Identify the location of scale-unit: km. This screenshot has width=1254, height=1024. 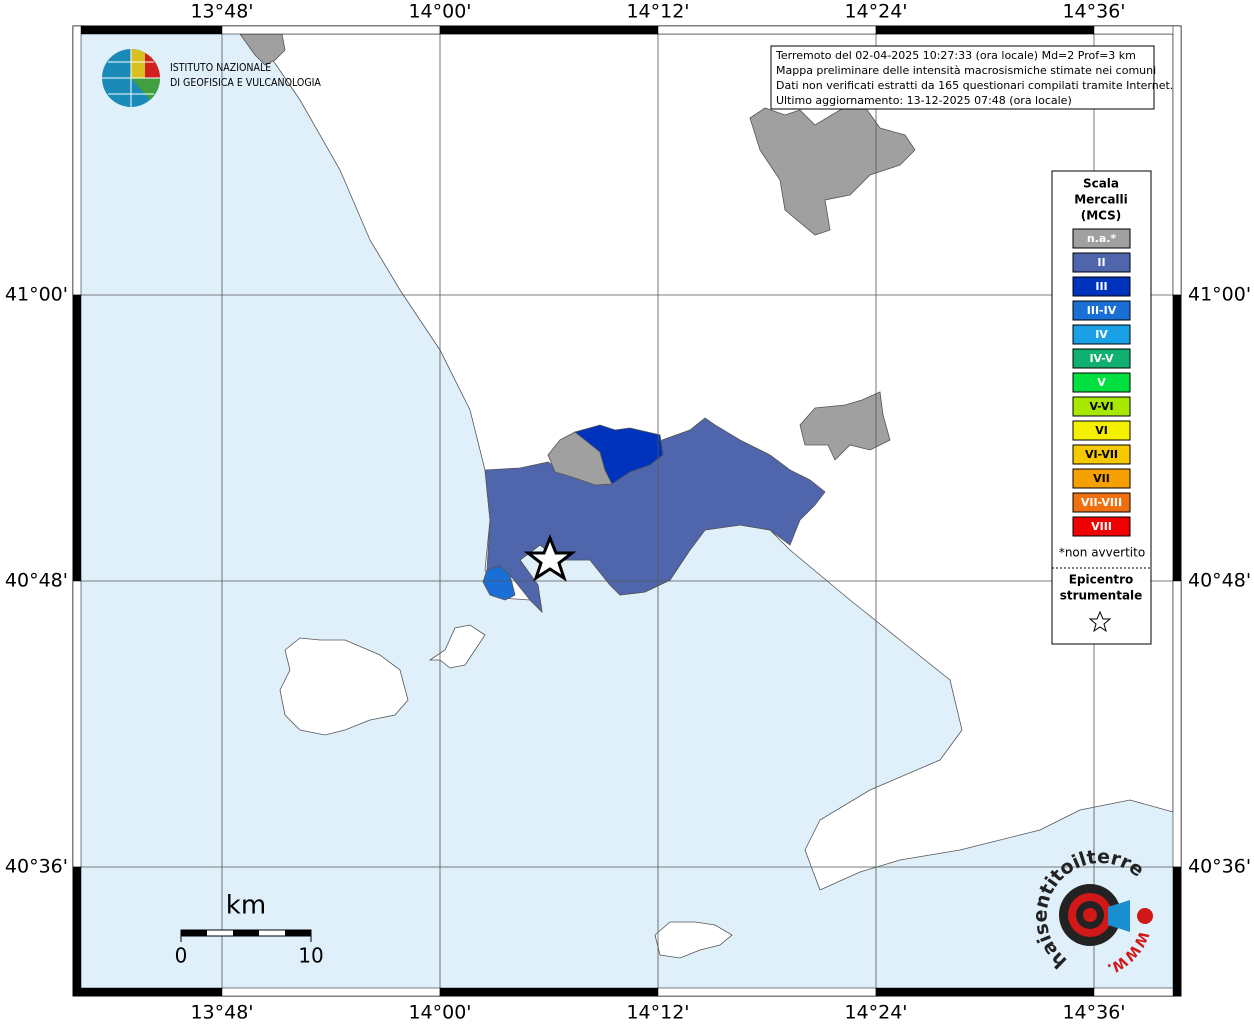
(246, 906).